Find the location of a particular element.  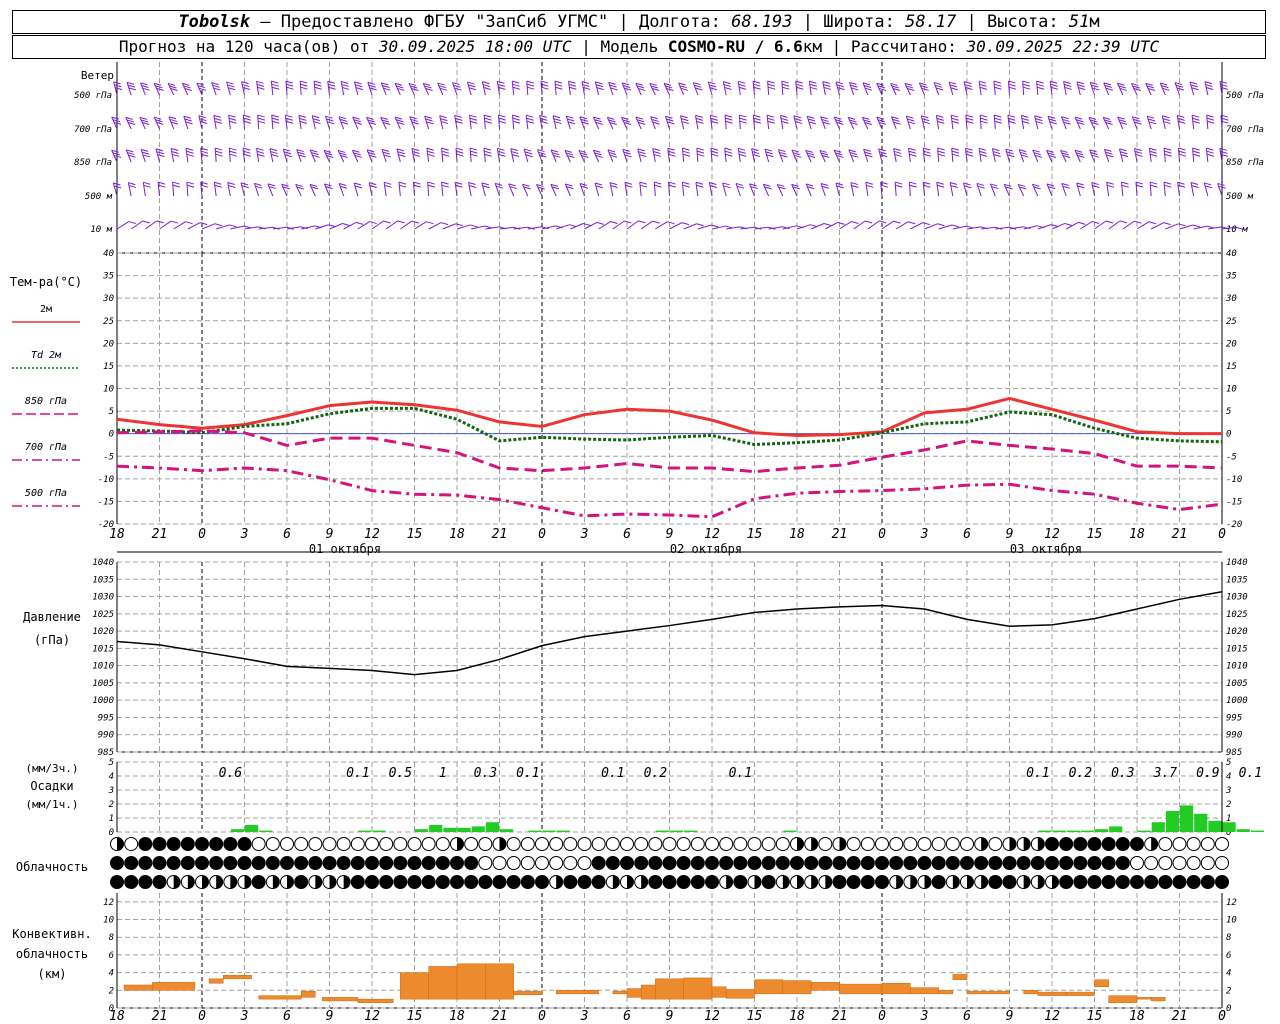

precip-tick-left: 4 is located at coordinates (111, 777).